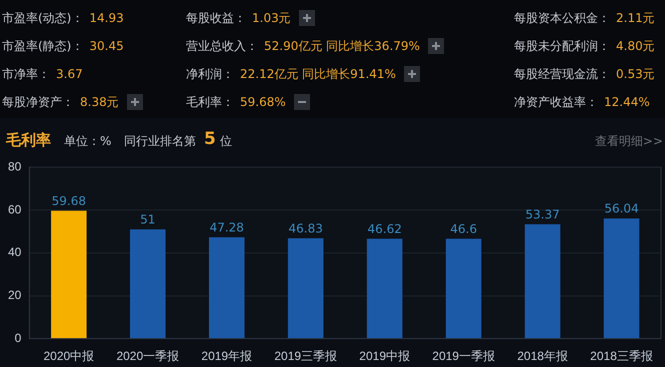  I want to click on data-label: 46.62, so click(384, 229).